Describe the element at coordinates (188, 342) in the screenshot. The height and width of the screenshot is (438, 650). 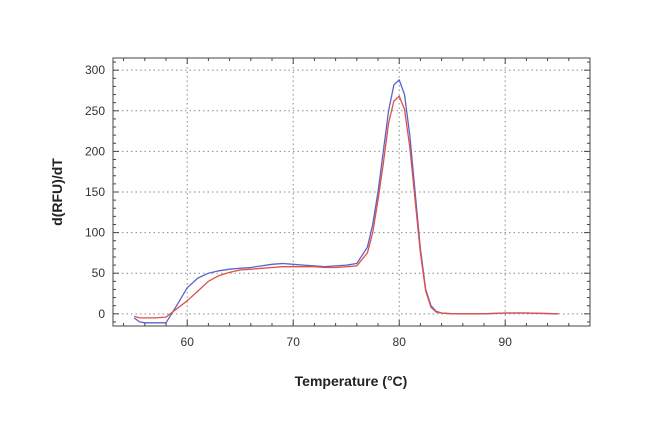
I see `x-tick-label: 60` at that location.